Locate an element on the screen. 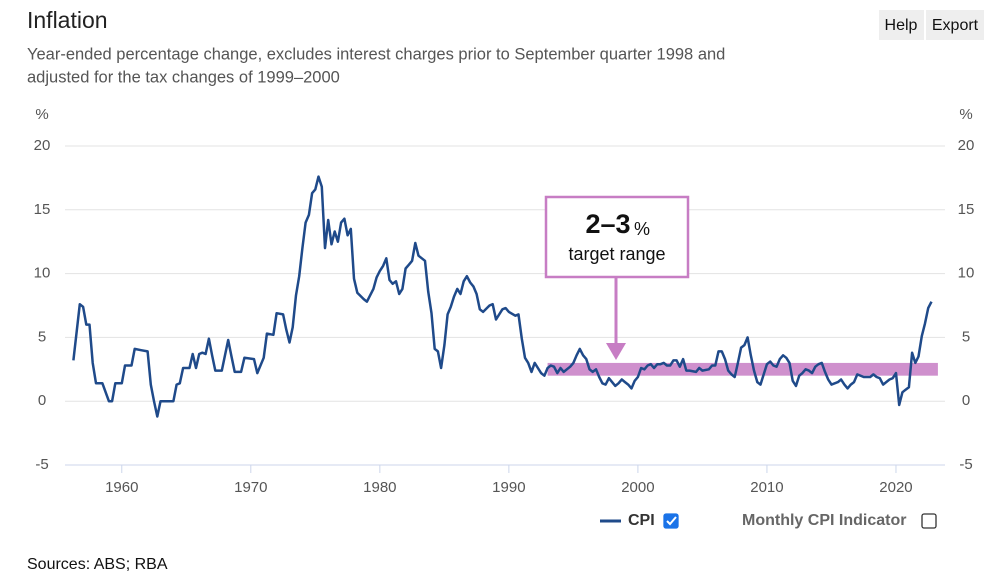 This screenshot has width=1000, height=583. help-button is located at coordinates (901, 25).